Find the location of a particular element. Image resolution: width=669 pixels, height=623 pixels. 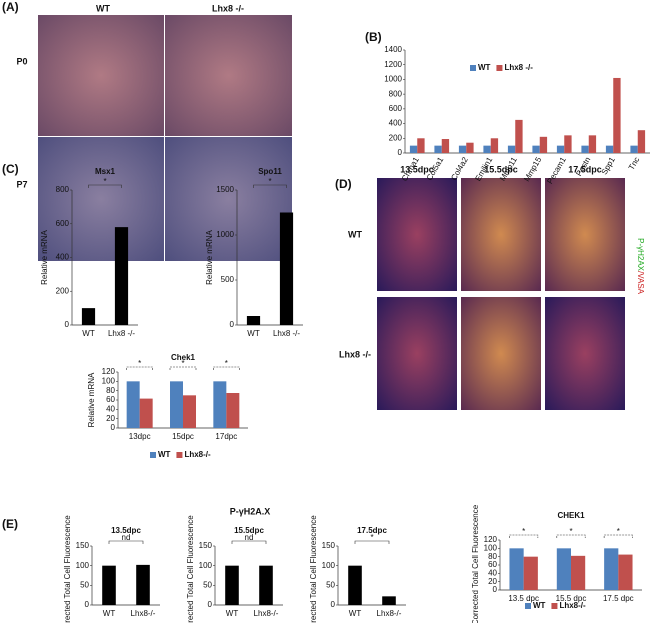

chart-title: Chek1 is located at coordinates (183, 357).